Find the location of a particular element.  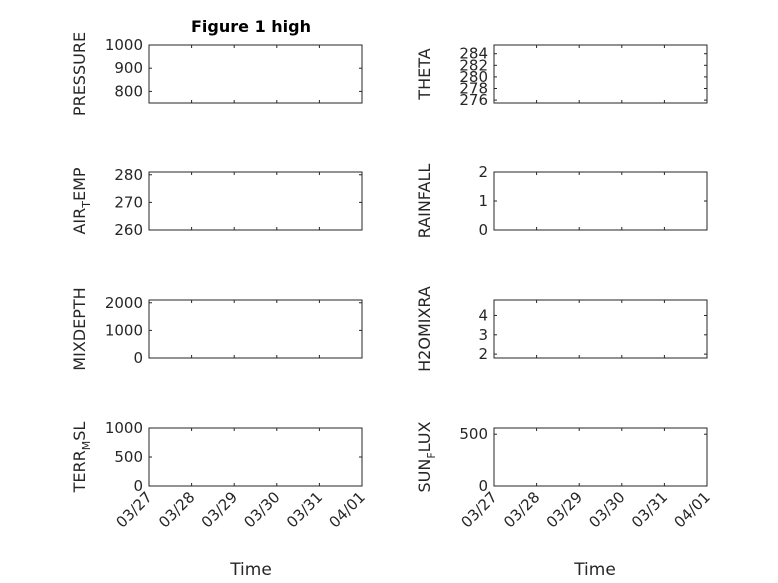

y-tick-label: 900 is located at coordinates (128, 68).